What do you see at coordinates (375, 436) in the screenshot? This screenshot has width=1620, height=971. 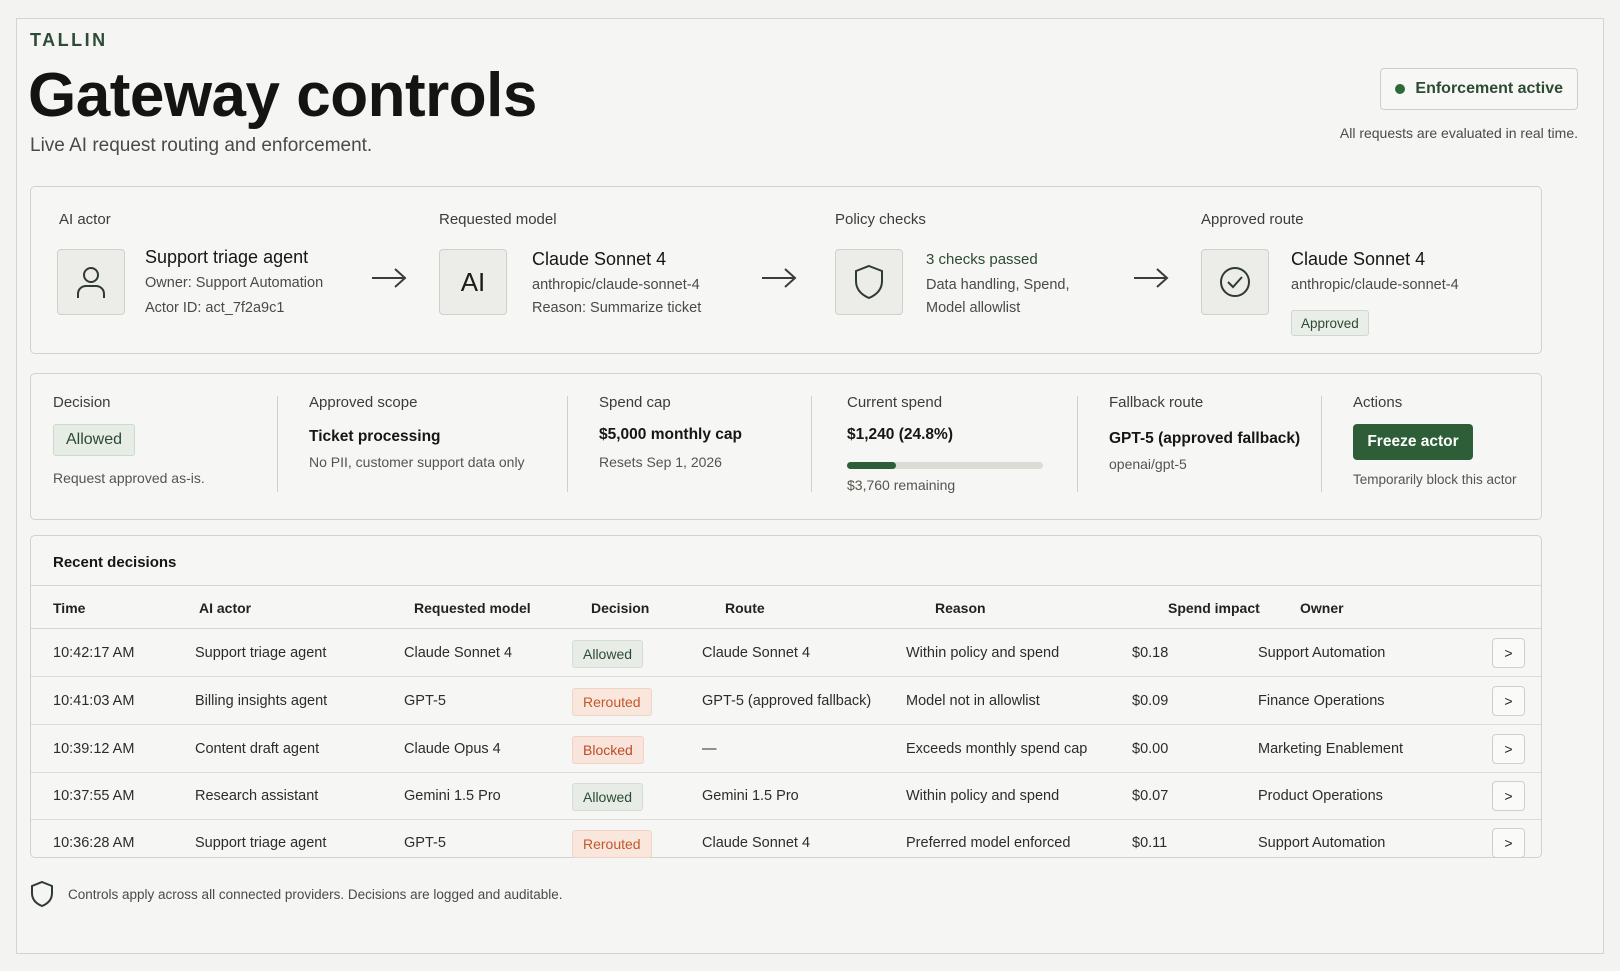 I see `approved-scope-value: Ticket processing` at bounding box center [375, 436].